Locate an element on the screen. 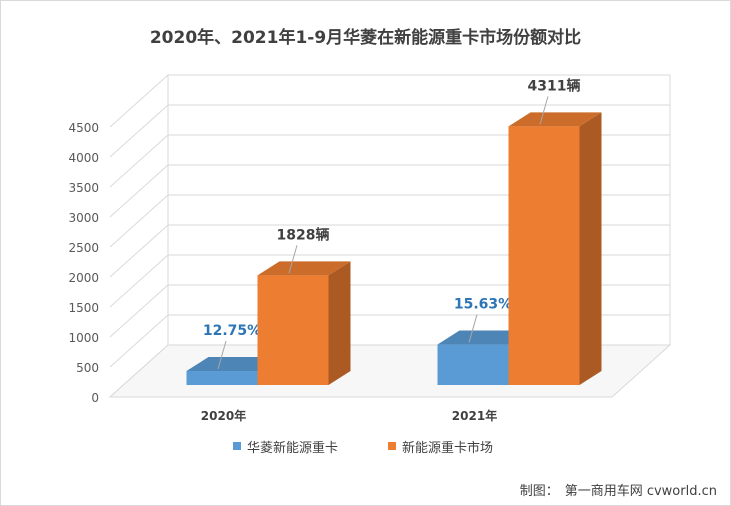  credit-label: 制图： is located at coordinates (539, 491).